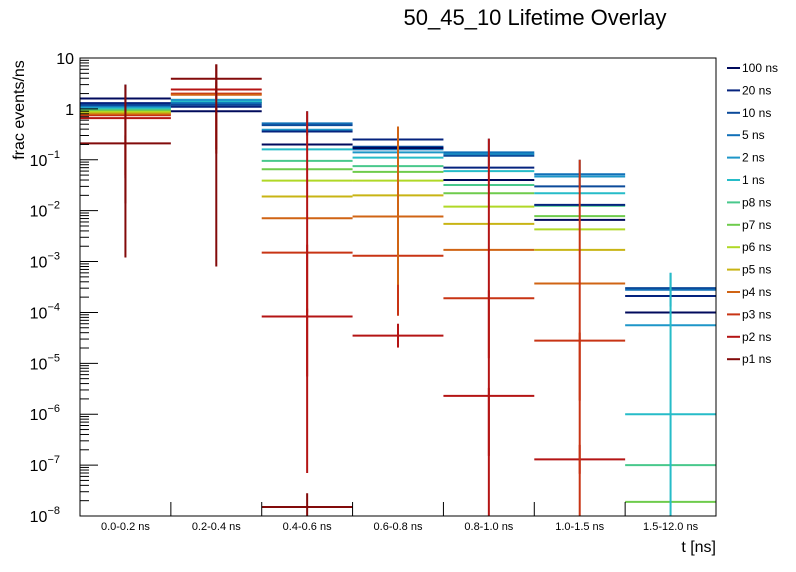 The height and width of the screenshot is (572, 796). I want to click on legend-label: p4 ns, so click(756, 292).